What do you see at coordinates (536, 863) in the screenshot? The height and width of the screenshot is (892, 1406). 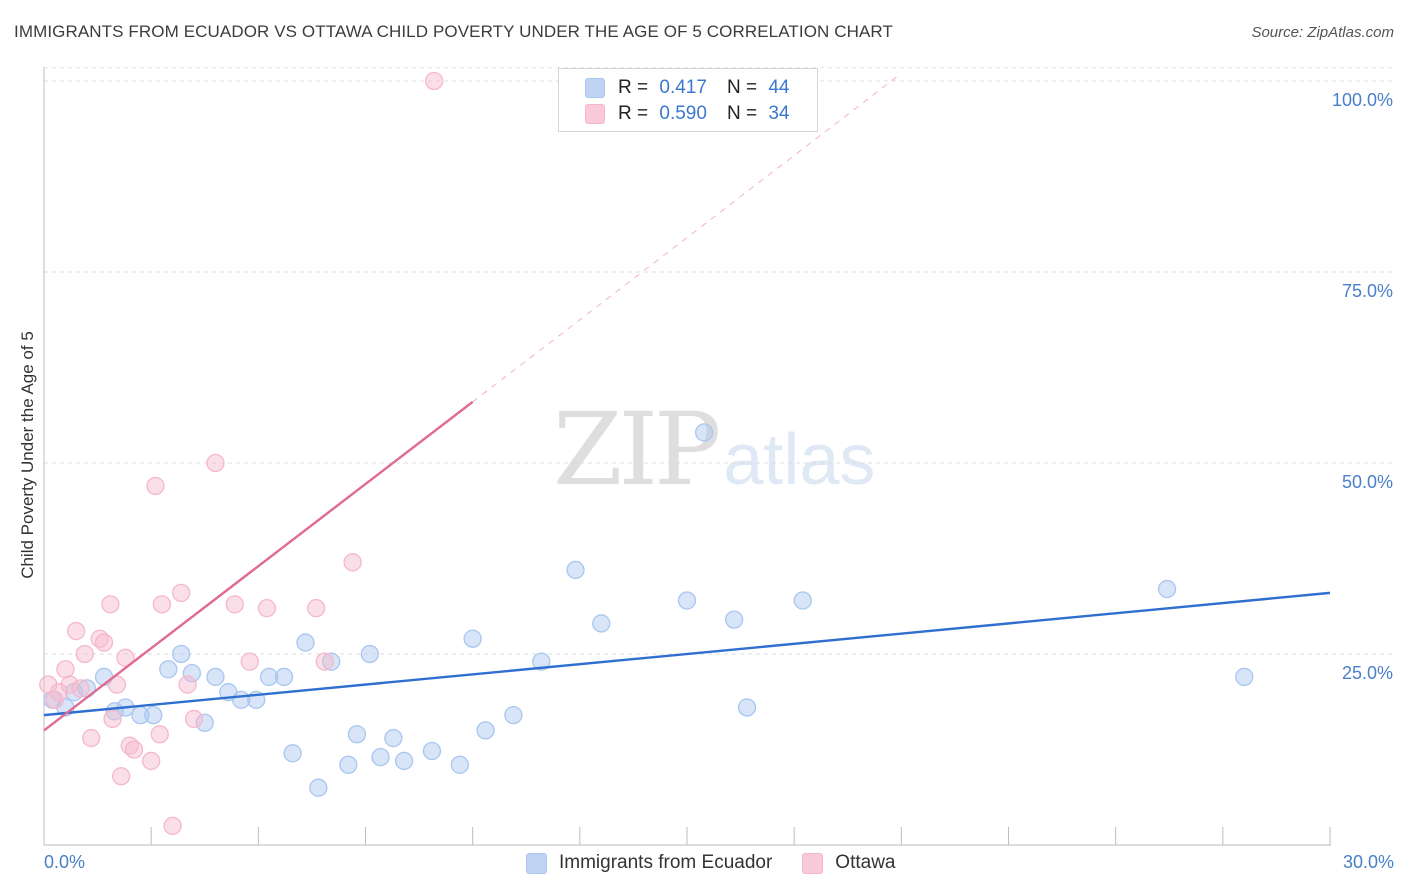 I see `series-swatch-ecuador` at bounding box center [536, 863].